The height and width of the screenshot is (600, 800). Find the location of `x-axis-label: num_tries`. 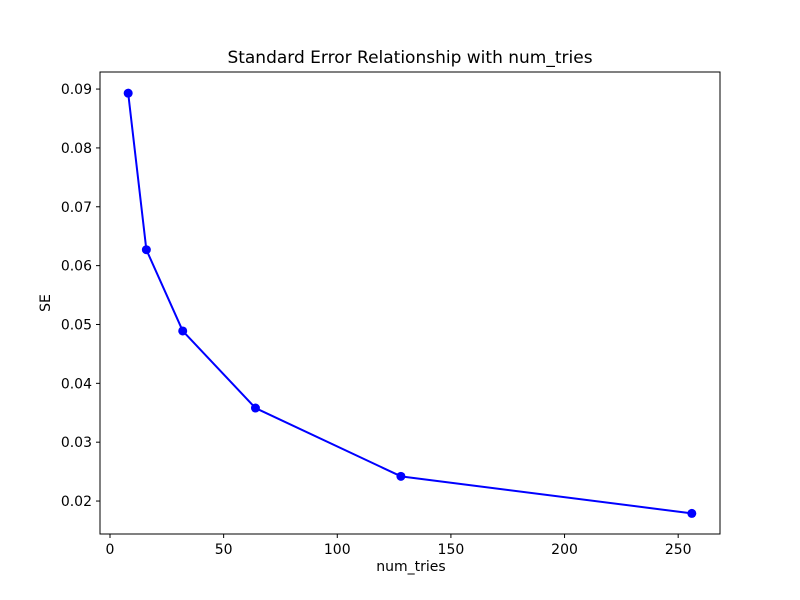

x-axis-label: num_tries is located at coordinates (410, 567).